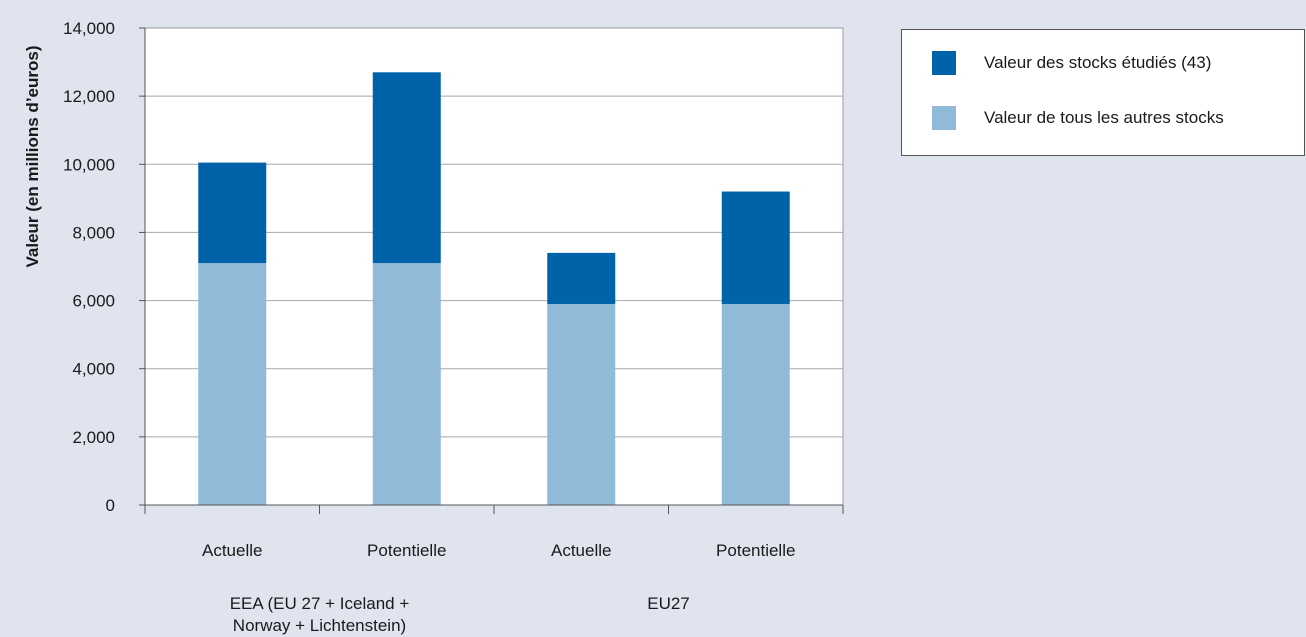 This screenshot has width=1306, height=637. I want to click on legend-item: Valeur de tous les autres stocks, so click(1078, 118).